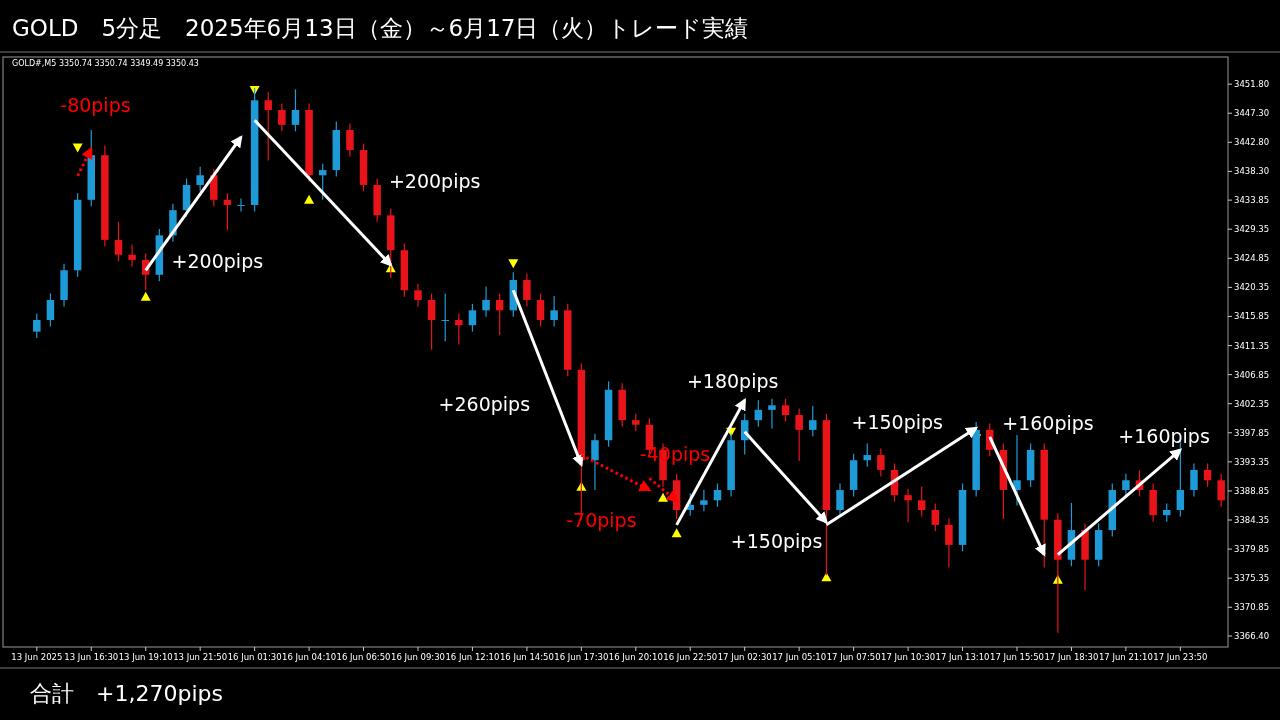 The width and height of the screenshot is (1280, 720). I want to click on annotation: +180pips, so click(732, 380).